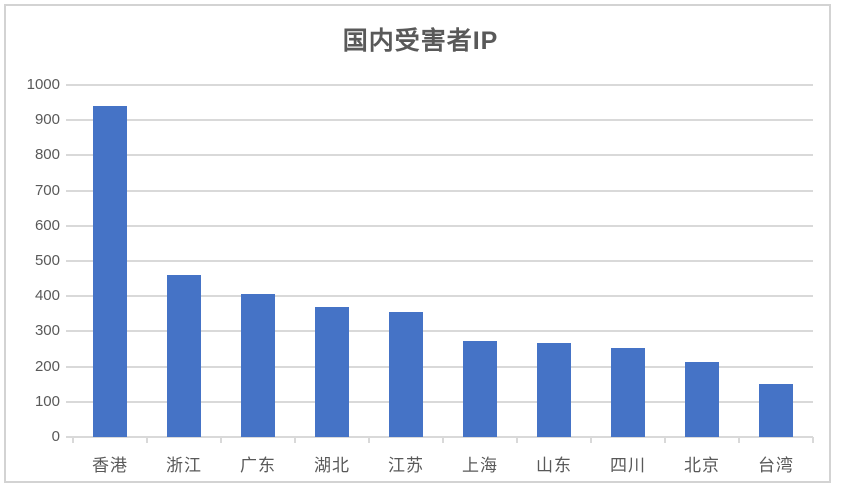 This screenshot has width=841, height=495. I want to click on y-axis-label: 200, so click(47, 366).